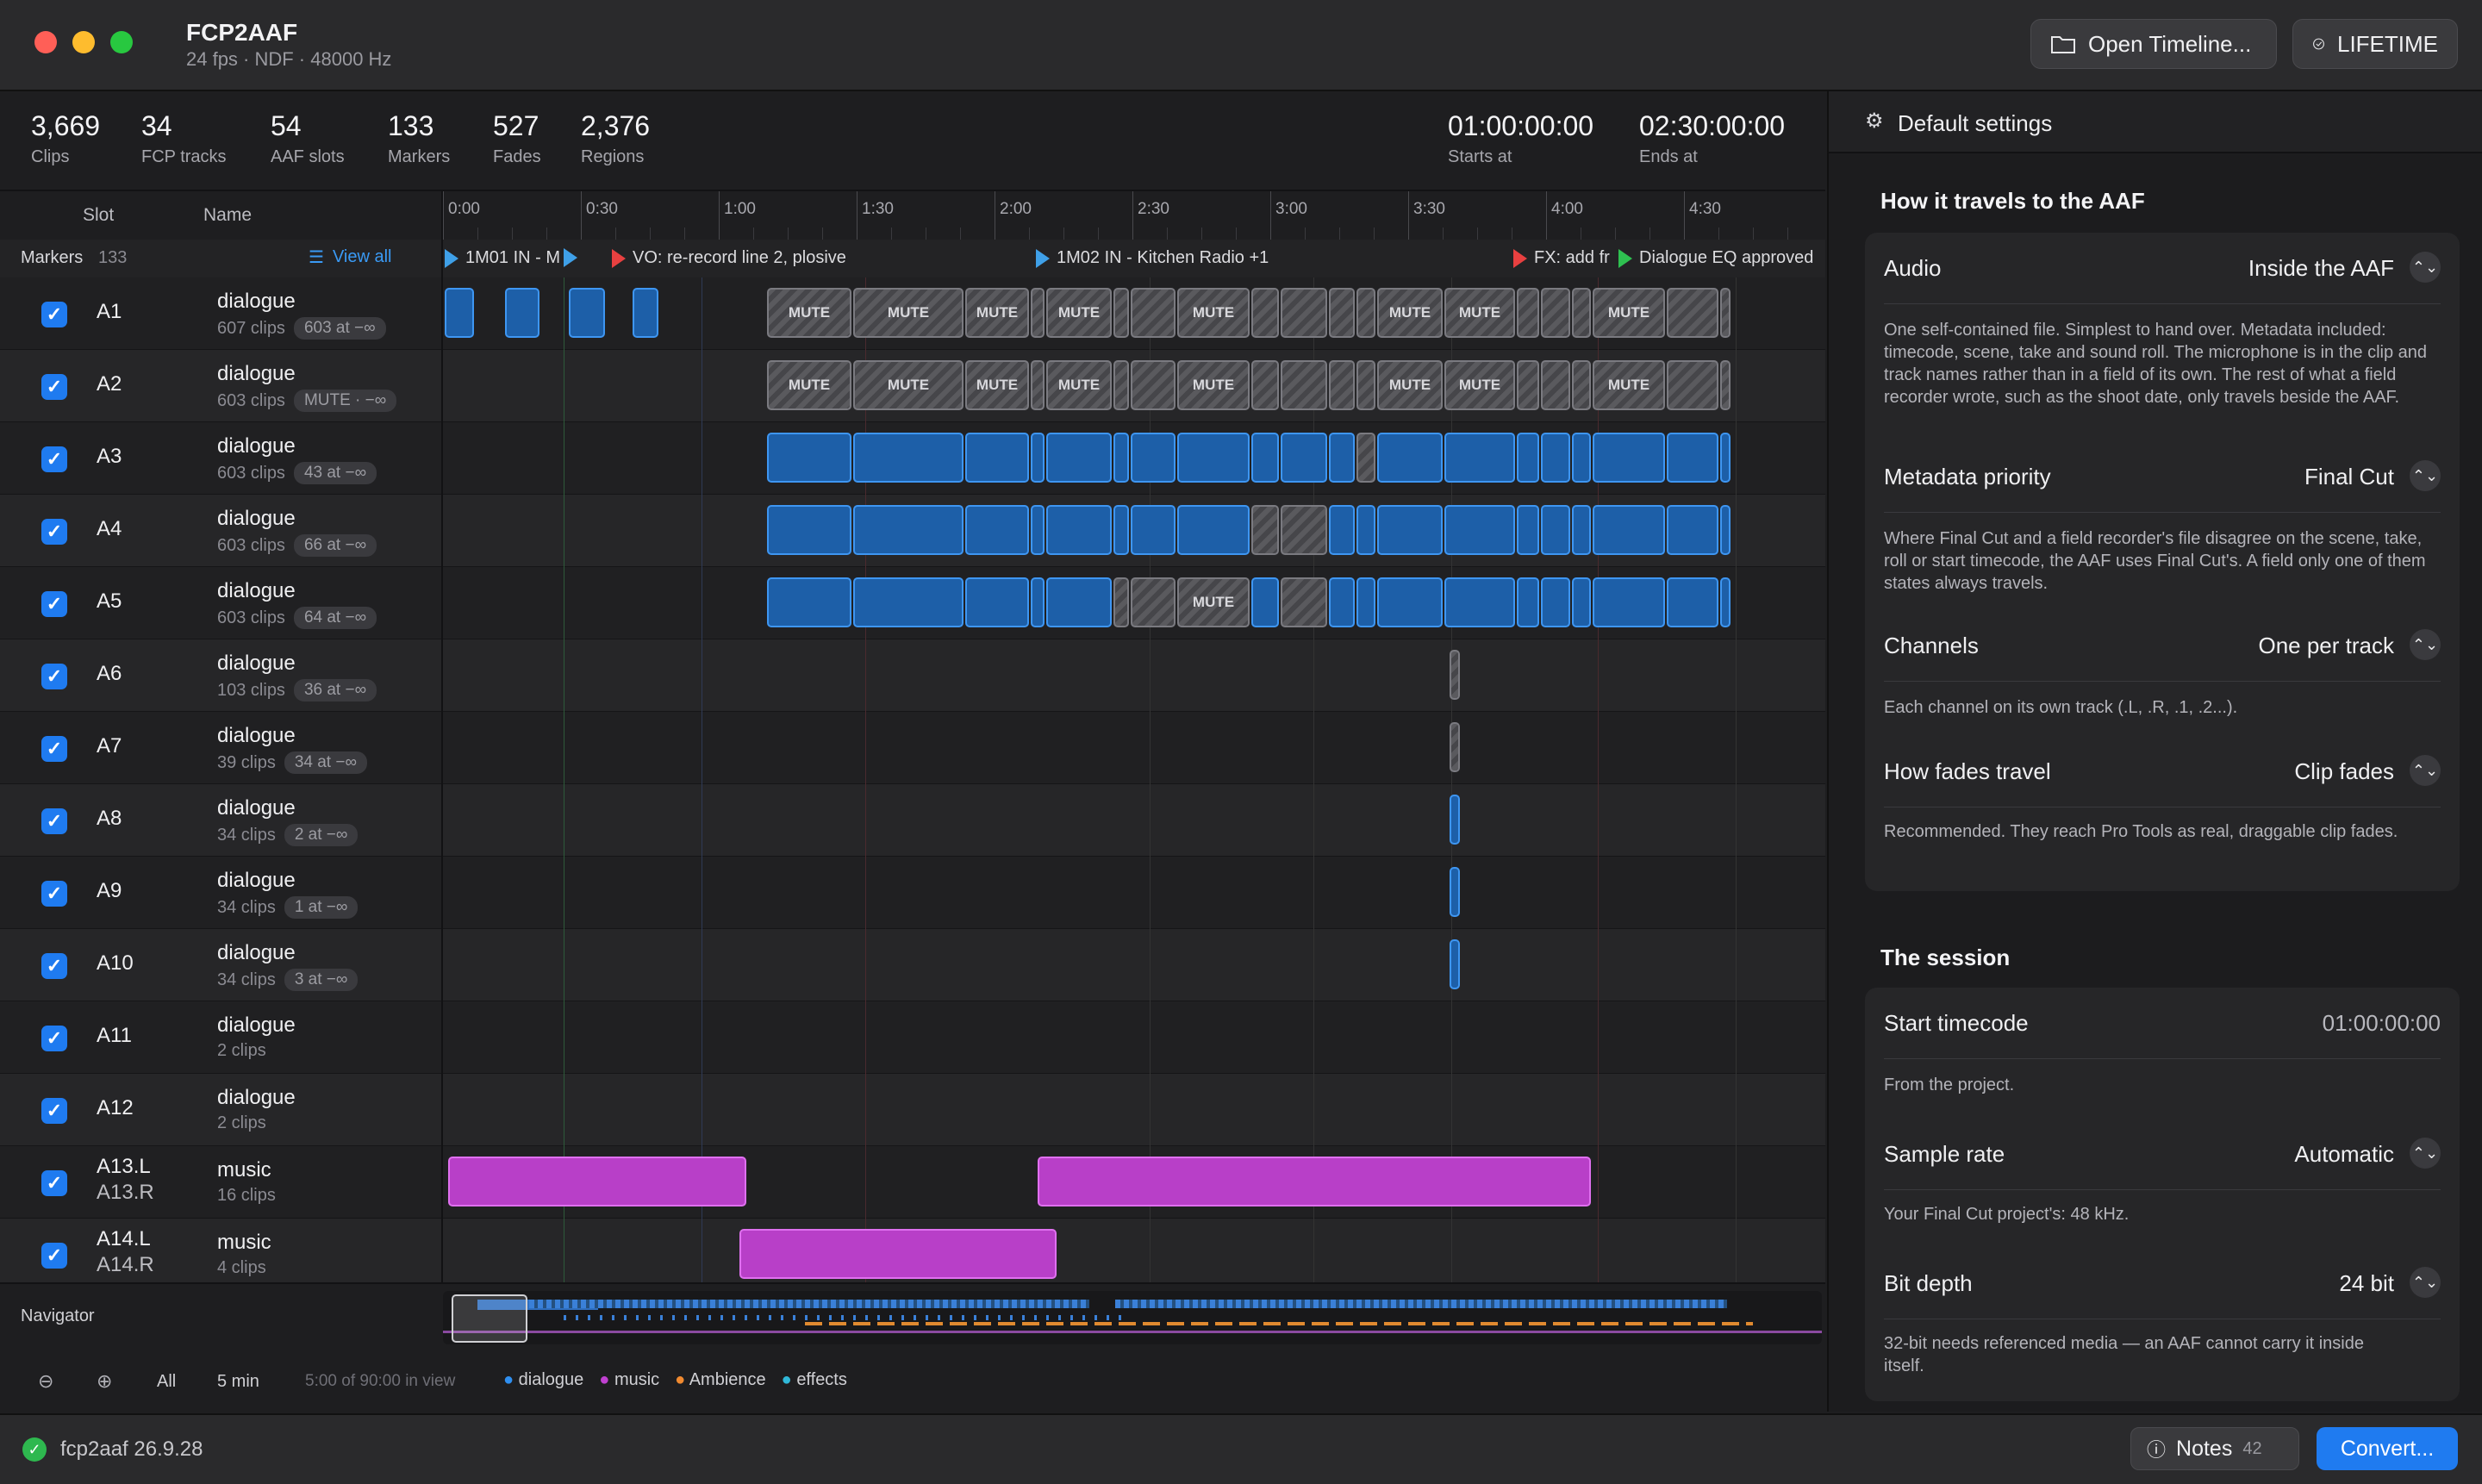 Image resolution: width=2482 pixels, height=1484 pixels. What do you see at coordinates (2425, 1154) in the screenshot?
I see `sample-rate-stepper-icon: ⌃⌄` at bounding box center [2425, 1154].